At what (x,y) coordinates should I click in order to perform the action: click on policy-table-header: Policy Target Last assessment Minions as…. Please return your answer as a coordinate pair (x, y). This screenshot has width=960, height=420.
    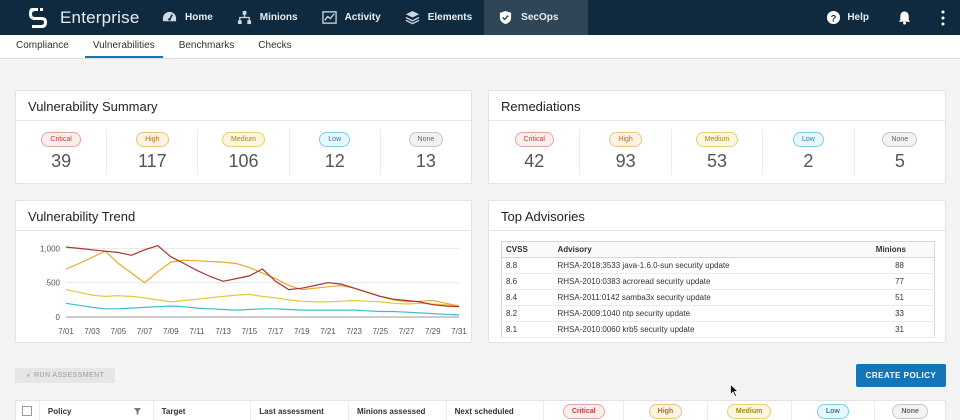
    Looking at the image, I should click on (480, 410).